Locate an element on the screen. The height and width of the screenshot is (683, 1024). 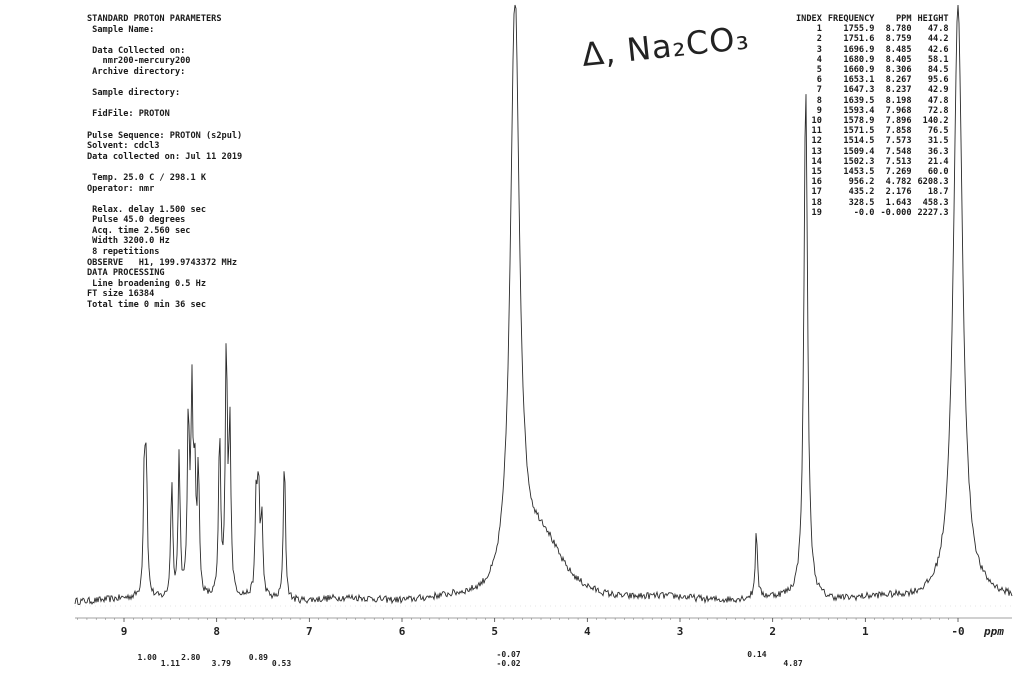
parameter-line: Data collected on: Jul 11 2019 is located at coordinates (165, 156).